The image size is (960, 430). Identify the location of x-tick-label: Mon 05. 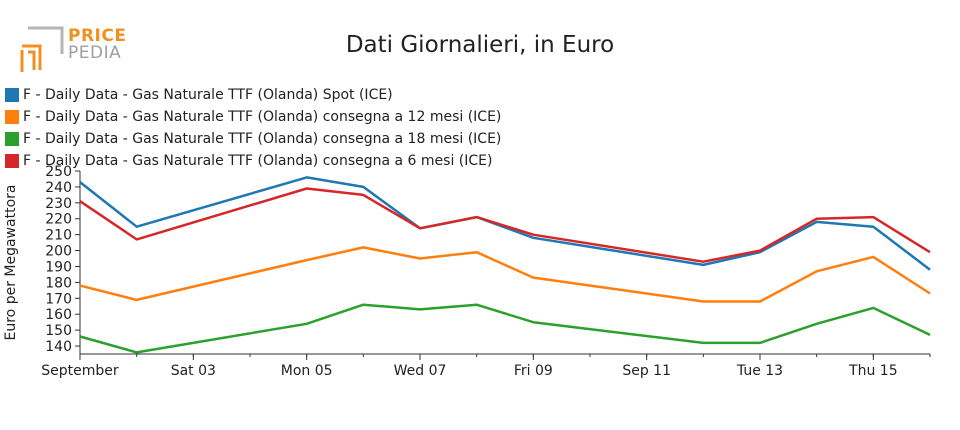
(307, 371).